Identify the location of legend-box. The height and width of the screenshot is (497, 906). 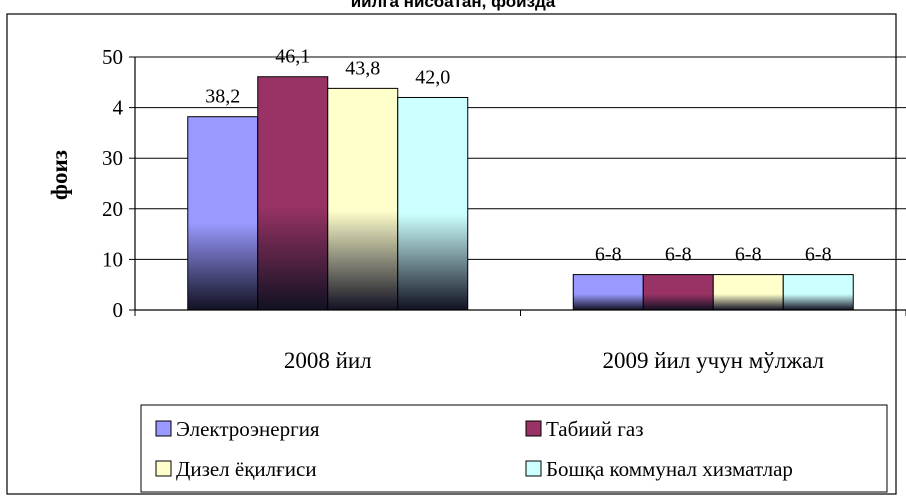
(514, 448).